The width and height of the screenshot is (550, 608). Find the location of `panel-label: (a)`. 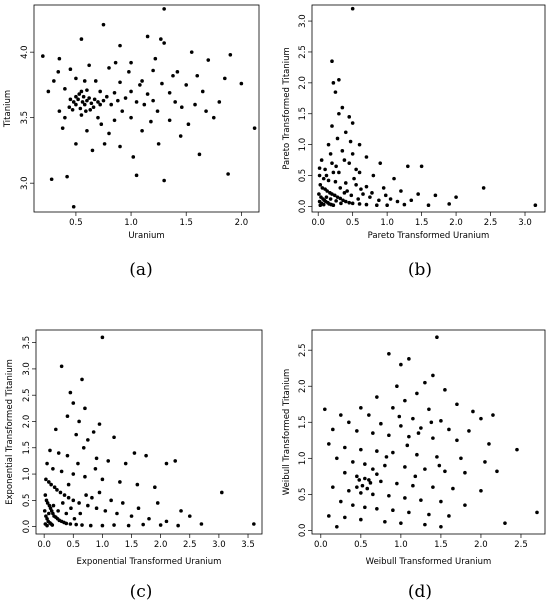

panel-label: (a) is located at coordinates (140, 270).